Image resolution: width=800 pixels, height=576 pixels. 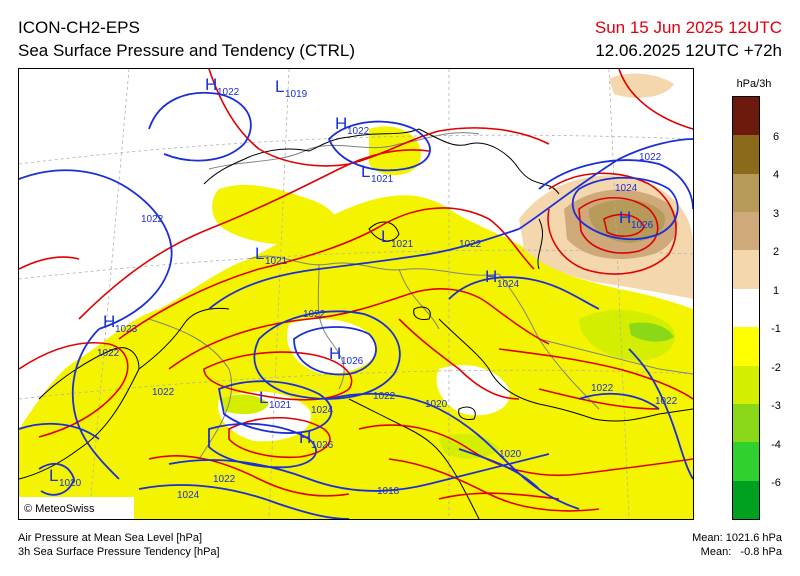 I want to click on legend-tick: -1, so click(x=776, y=329).